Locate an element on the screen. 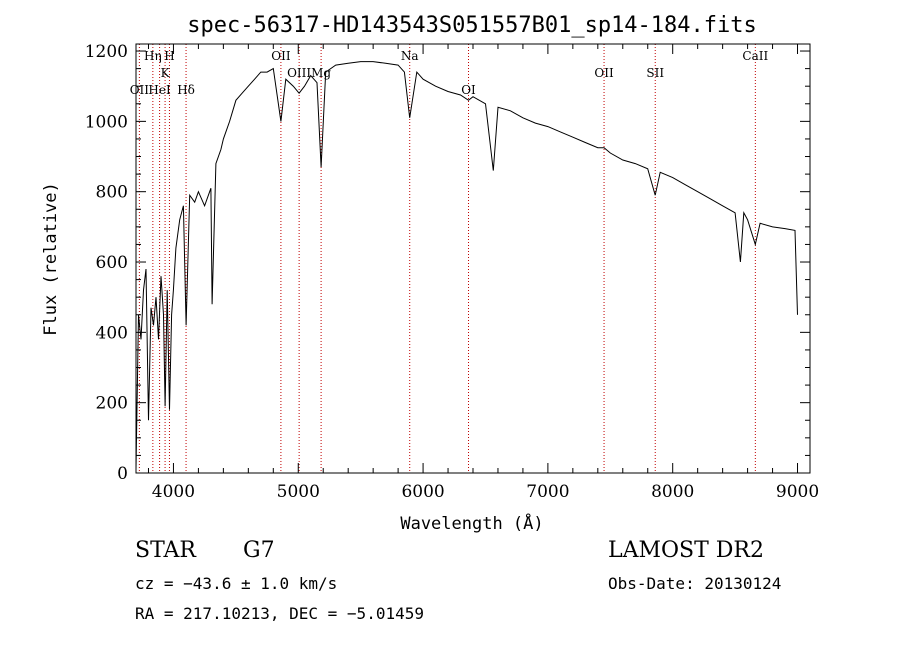 This screenshot has height=649, width=900. y-tick-label: 400 is located at coordinates (112, 333).